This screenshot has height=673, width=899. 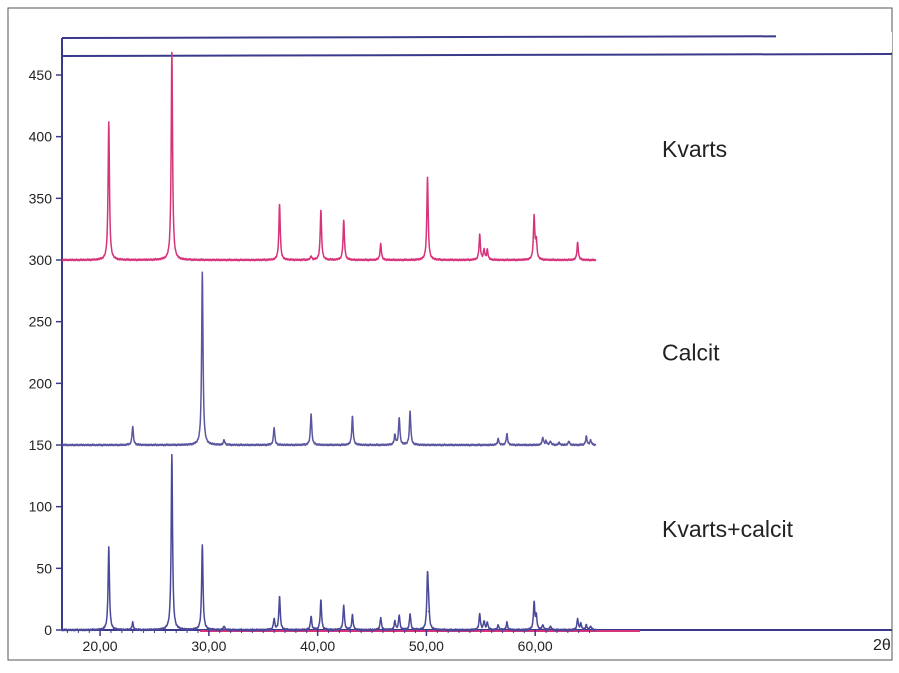 I want to click on x-tick-label: 30,00, so click(x=208, y=646).